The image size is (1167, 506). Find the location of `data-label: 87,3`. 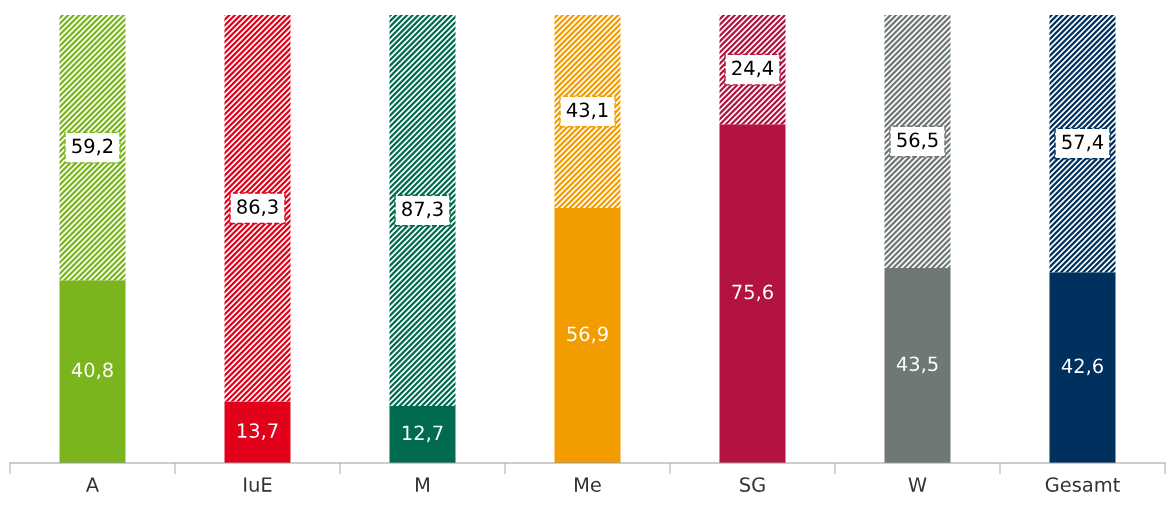

data-label: 87,3 is located at coordinates (422, 210).